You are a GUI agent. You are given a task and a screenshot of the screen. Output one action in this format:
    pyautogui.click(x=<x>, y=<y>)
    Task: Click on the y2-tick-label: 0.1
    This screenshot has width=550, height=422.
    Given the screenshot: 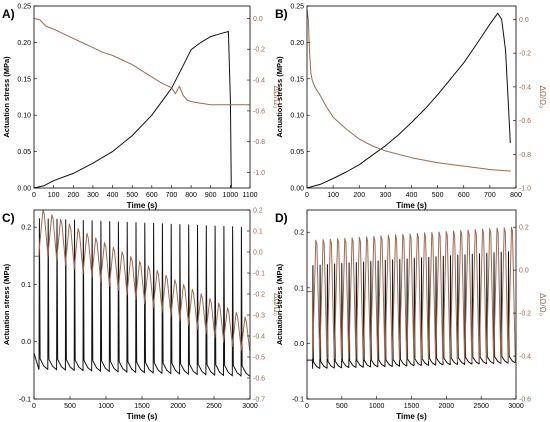 What is the action you would take?
    pyautogui.click(x=258, y=232)
    